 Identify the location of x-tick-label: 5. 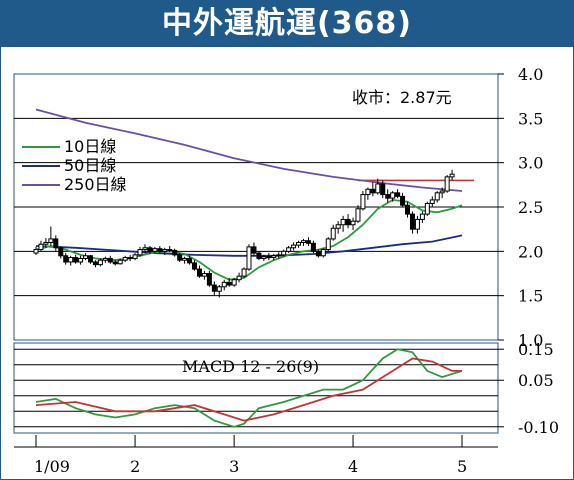
(462, 466).